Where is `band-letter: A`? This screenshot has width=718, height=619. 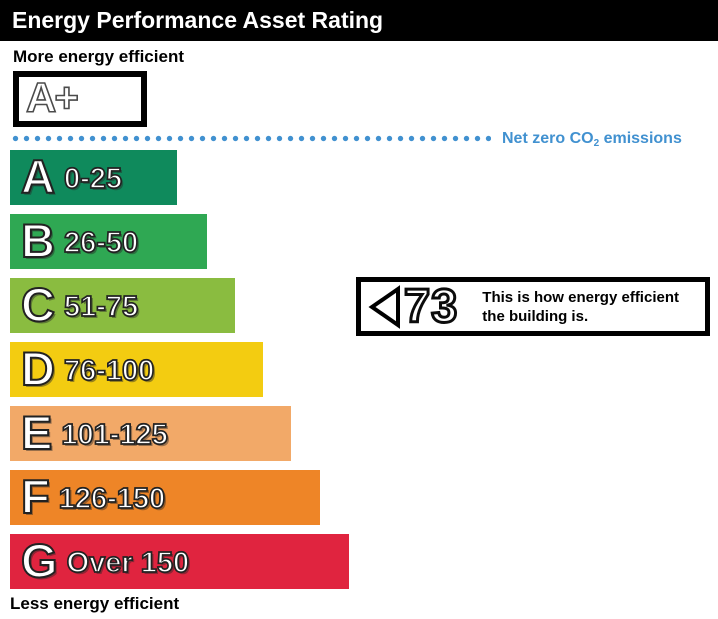 band-letter: A is located at coordinates (38, 176).